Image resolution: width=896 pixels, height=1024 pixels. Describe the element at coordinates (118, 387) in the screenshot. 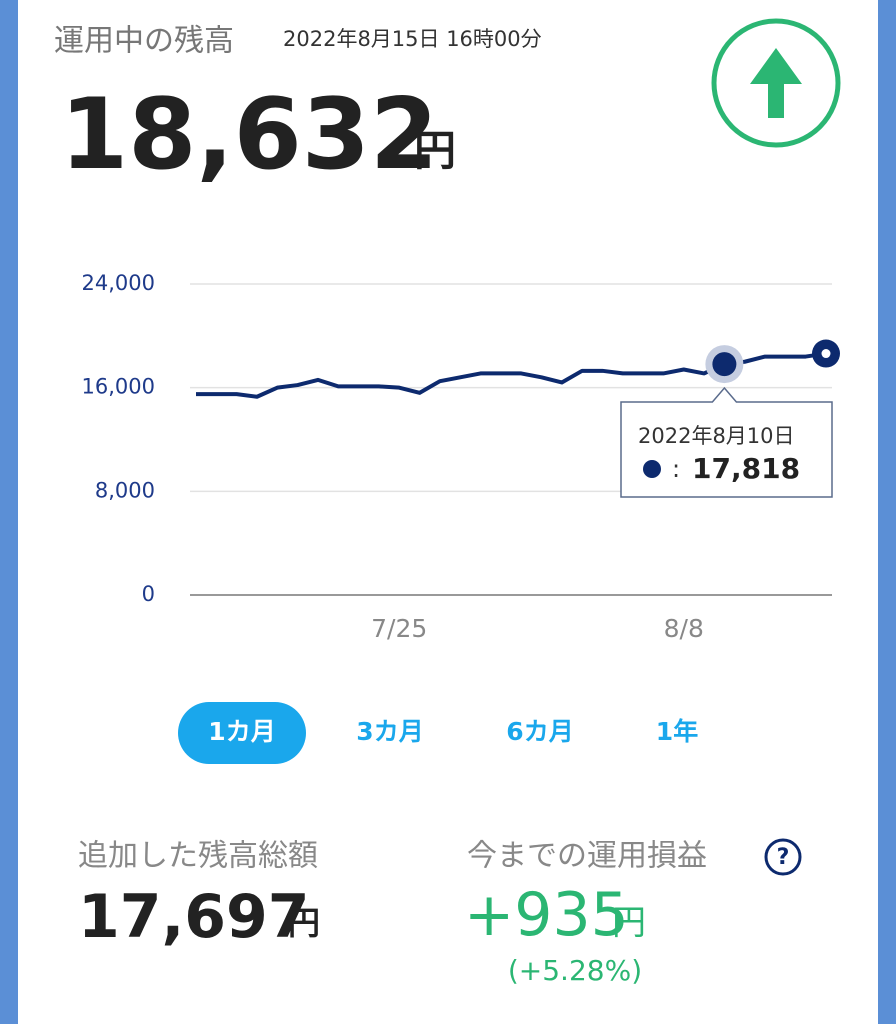

I see `y-tick-label: 16,000` at that location.